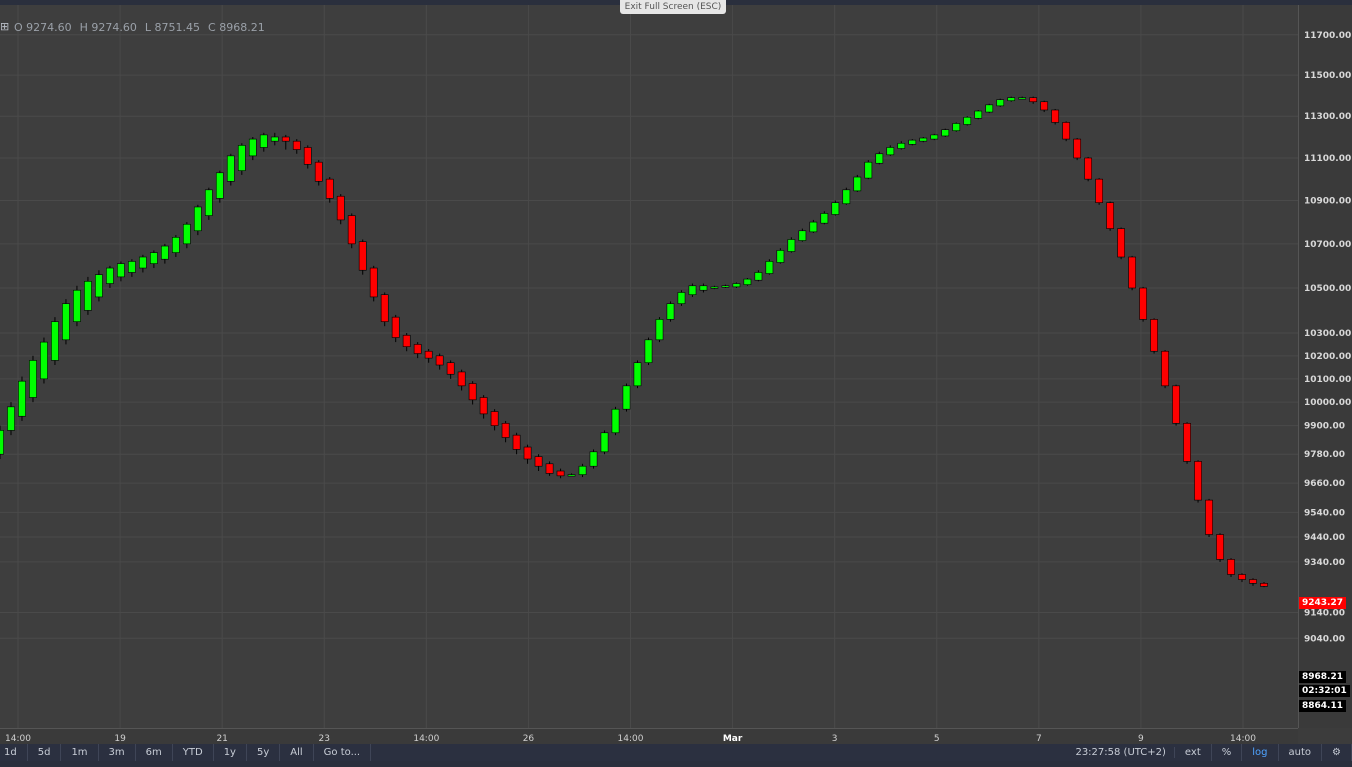 This screenshot has width=1352, height=767. What do you see at coordinates (230, 752) in the screenshot?
I see `range-1y-button: 1y` at bounding box center [230, 752].